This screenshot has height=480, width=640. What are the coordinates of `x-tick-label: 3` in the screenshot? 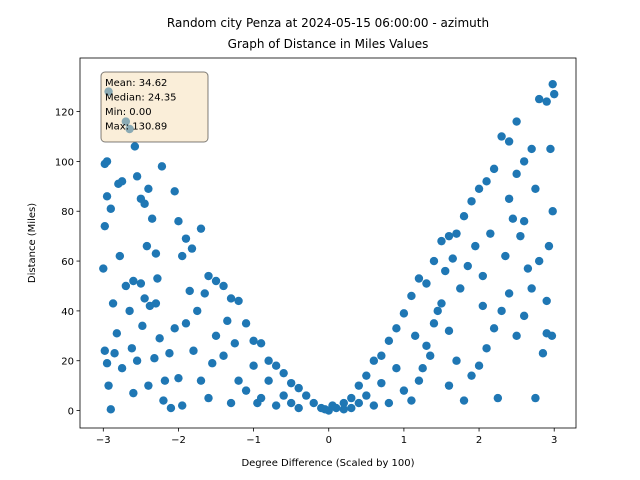 It's located at (554, 440).